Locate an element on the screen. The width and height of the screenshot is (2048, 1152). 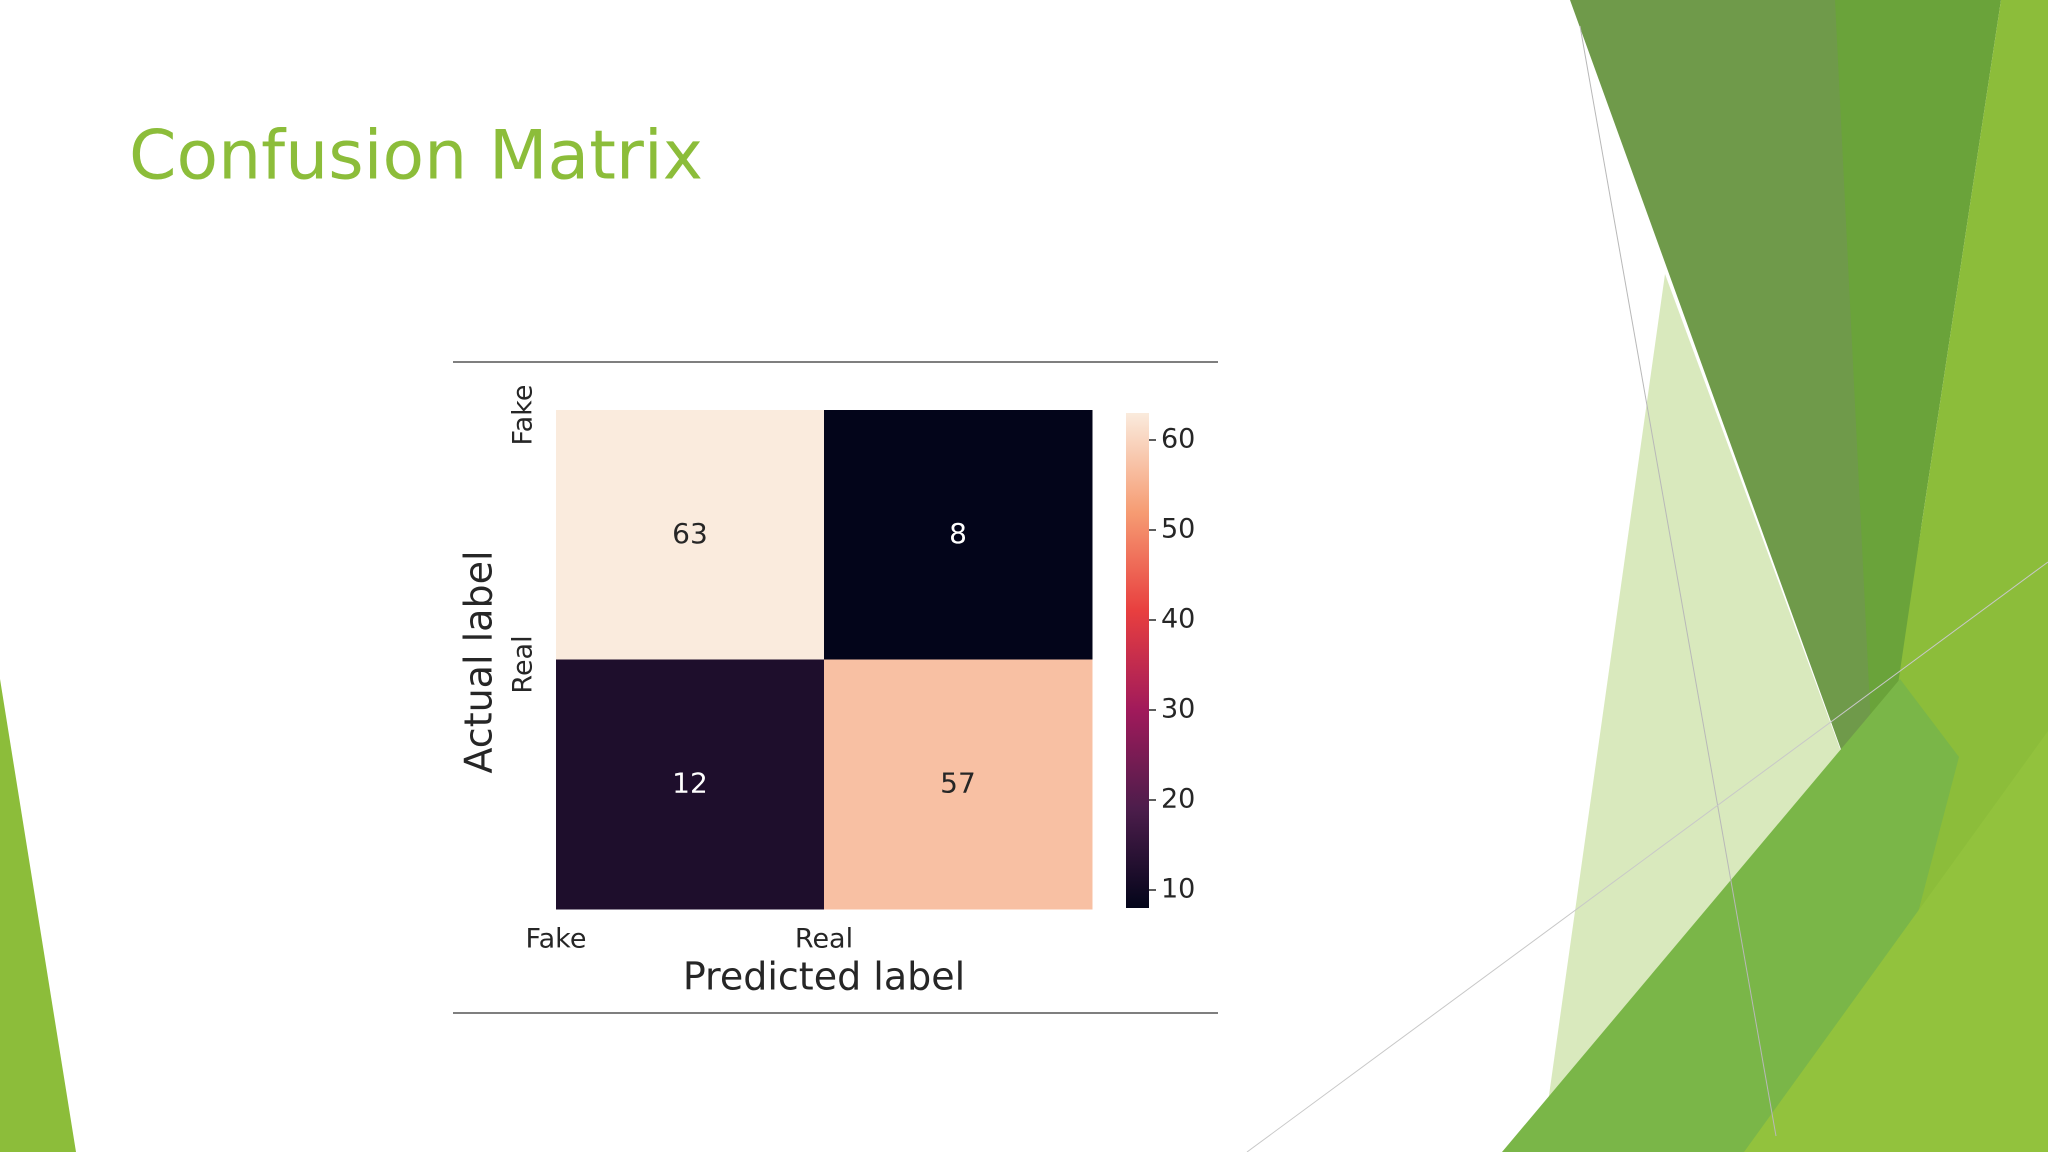
cell-label: 8 is located at coordinates (958, 533).